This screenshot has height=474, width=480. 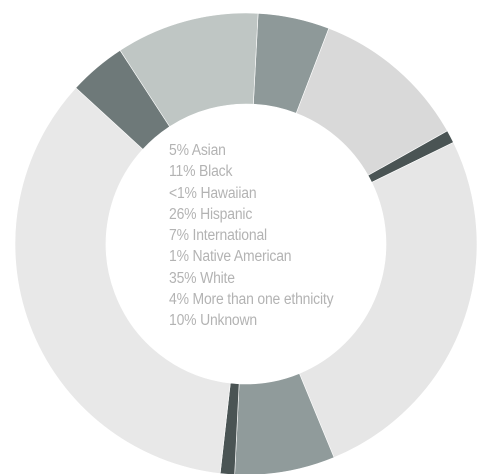 What do you see at coordinates (251, 278) in the screenshot?
I see `legend-label-white: 35% White` at bounding box center [251, 278].